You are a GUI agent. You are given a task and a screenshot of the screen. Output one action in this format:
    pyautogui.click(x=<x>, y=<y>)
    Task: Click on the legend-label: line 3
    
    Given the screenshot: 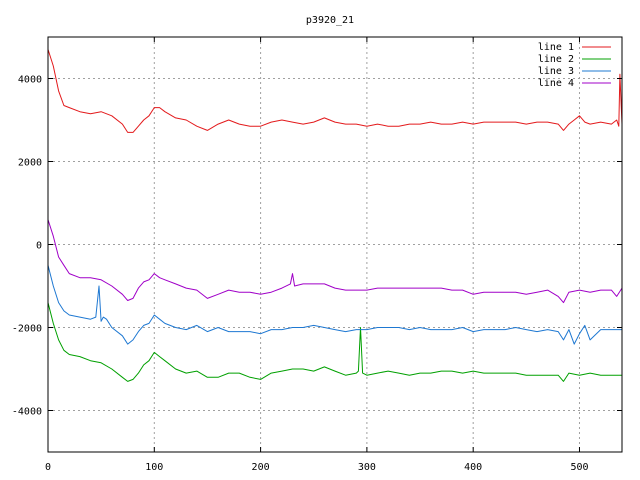 What is the action you would take?
    pyautogui.click(x=556, y=71)
    